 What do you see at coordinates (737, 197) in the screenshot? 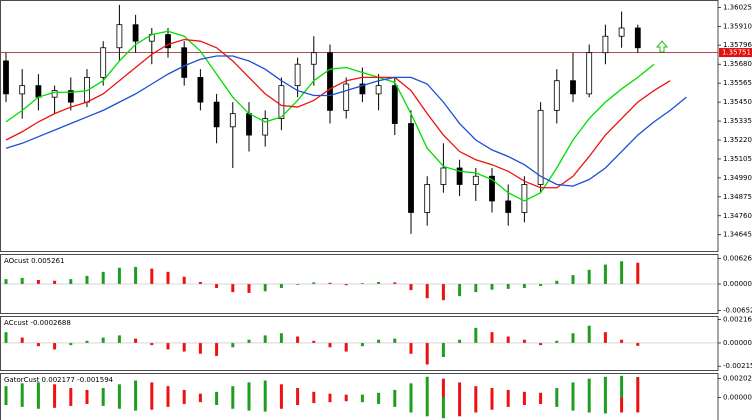
I see `y-tick-label: 1.34875` at bounding box center [737, 197].